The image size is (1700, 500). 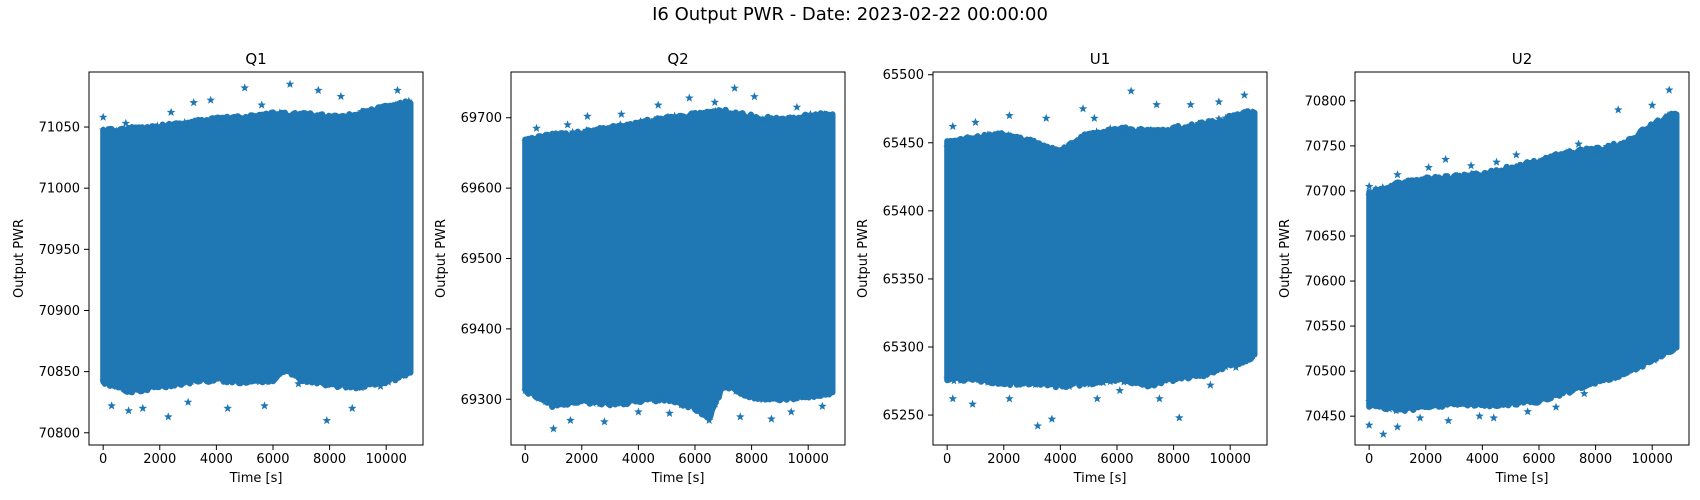 What do you see at coordinates (19, 258) in the screenshot?
I see `y-axis-label: Output PWR` at bounding box center [19, 258].